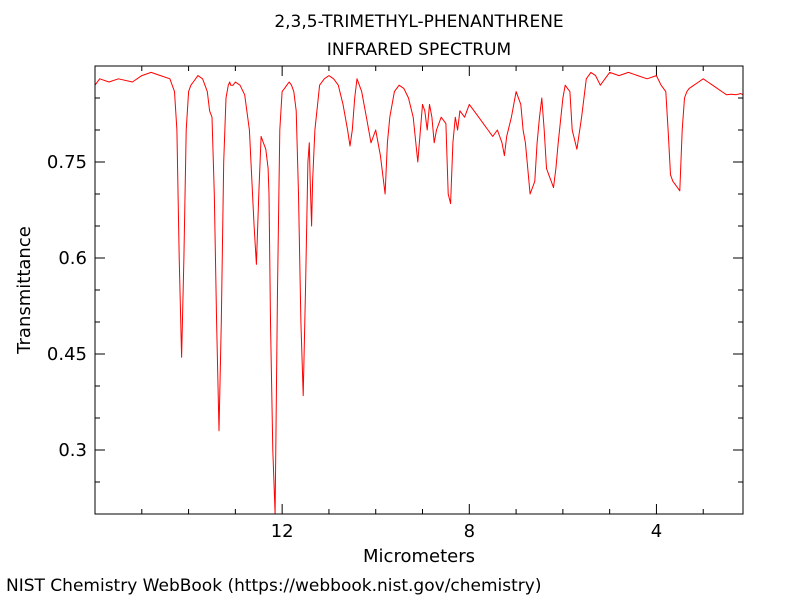  Describe the element at coordinates (419, 22) in the screenshot. I see `chart-title: 2,3,5-TRIMETHYL-PHENANTHRENE` at that location.